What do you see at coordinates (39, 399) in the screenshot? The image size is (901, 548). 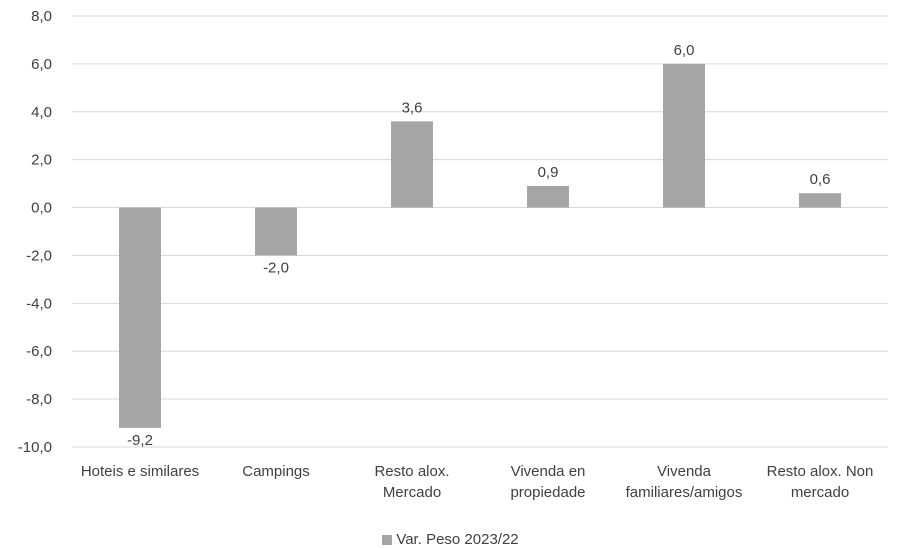 I see `y-tick-label: -8,0` at bounding box center [39, 399].